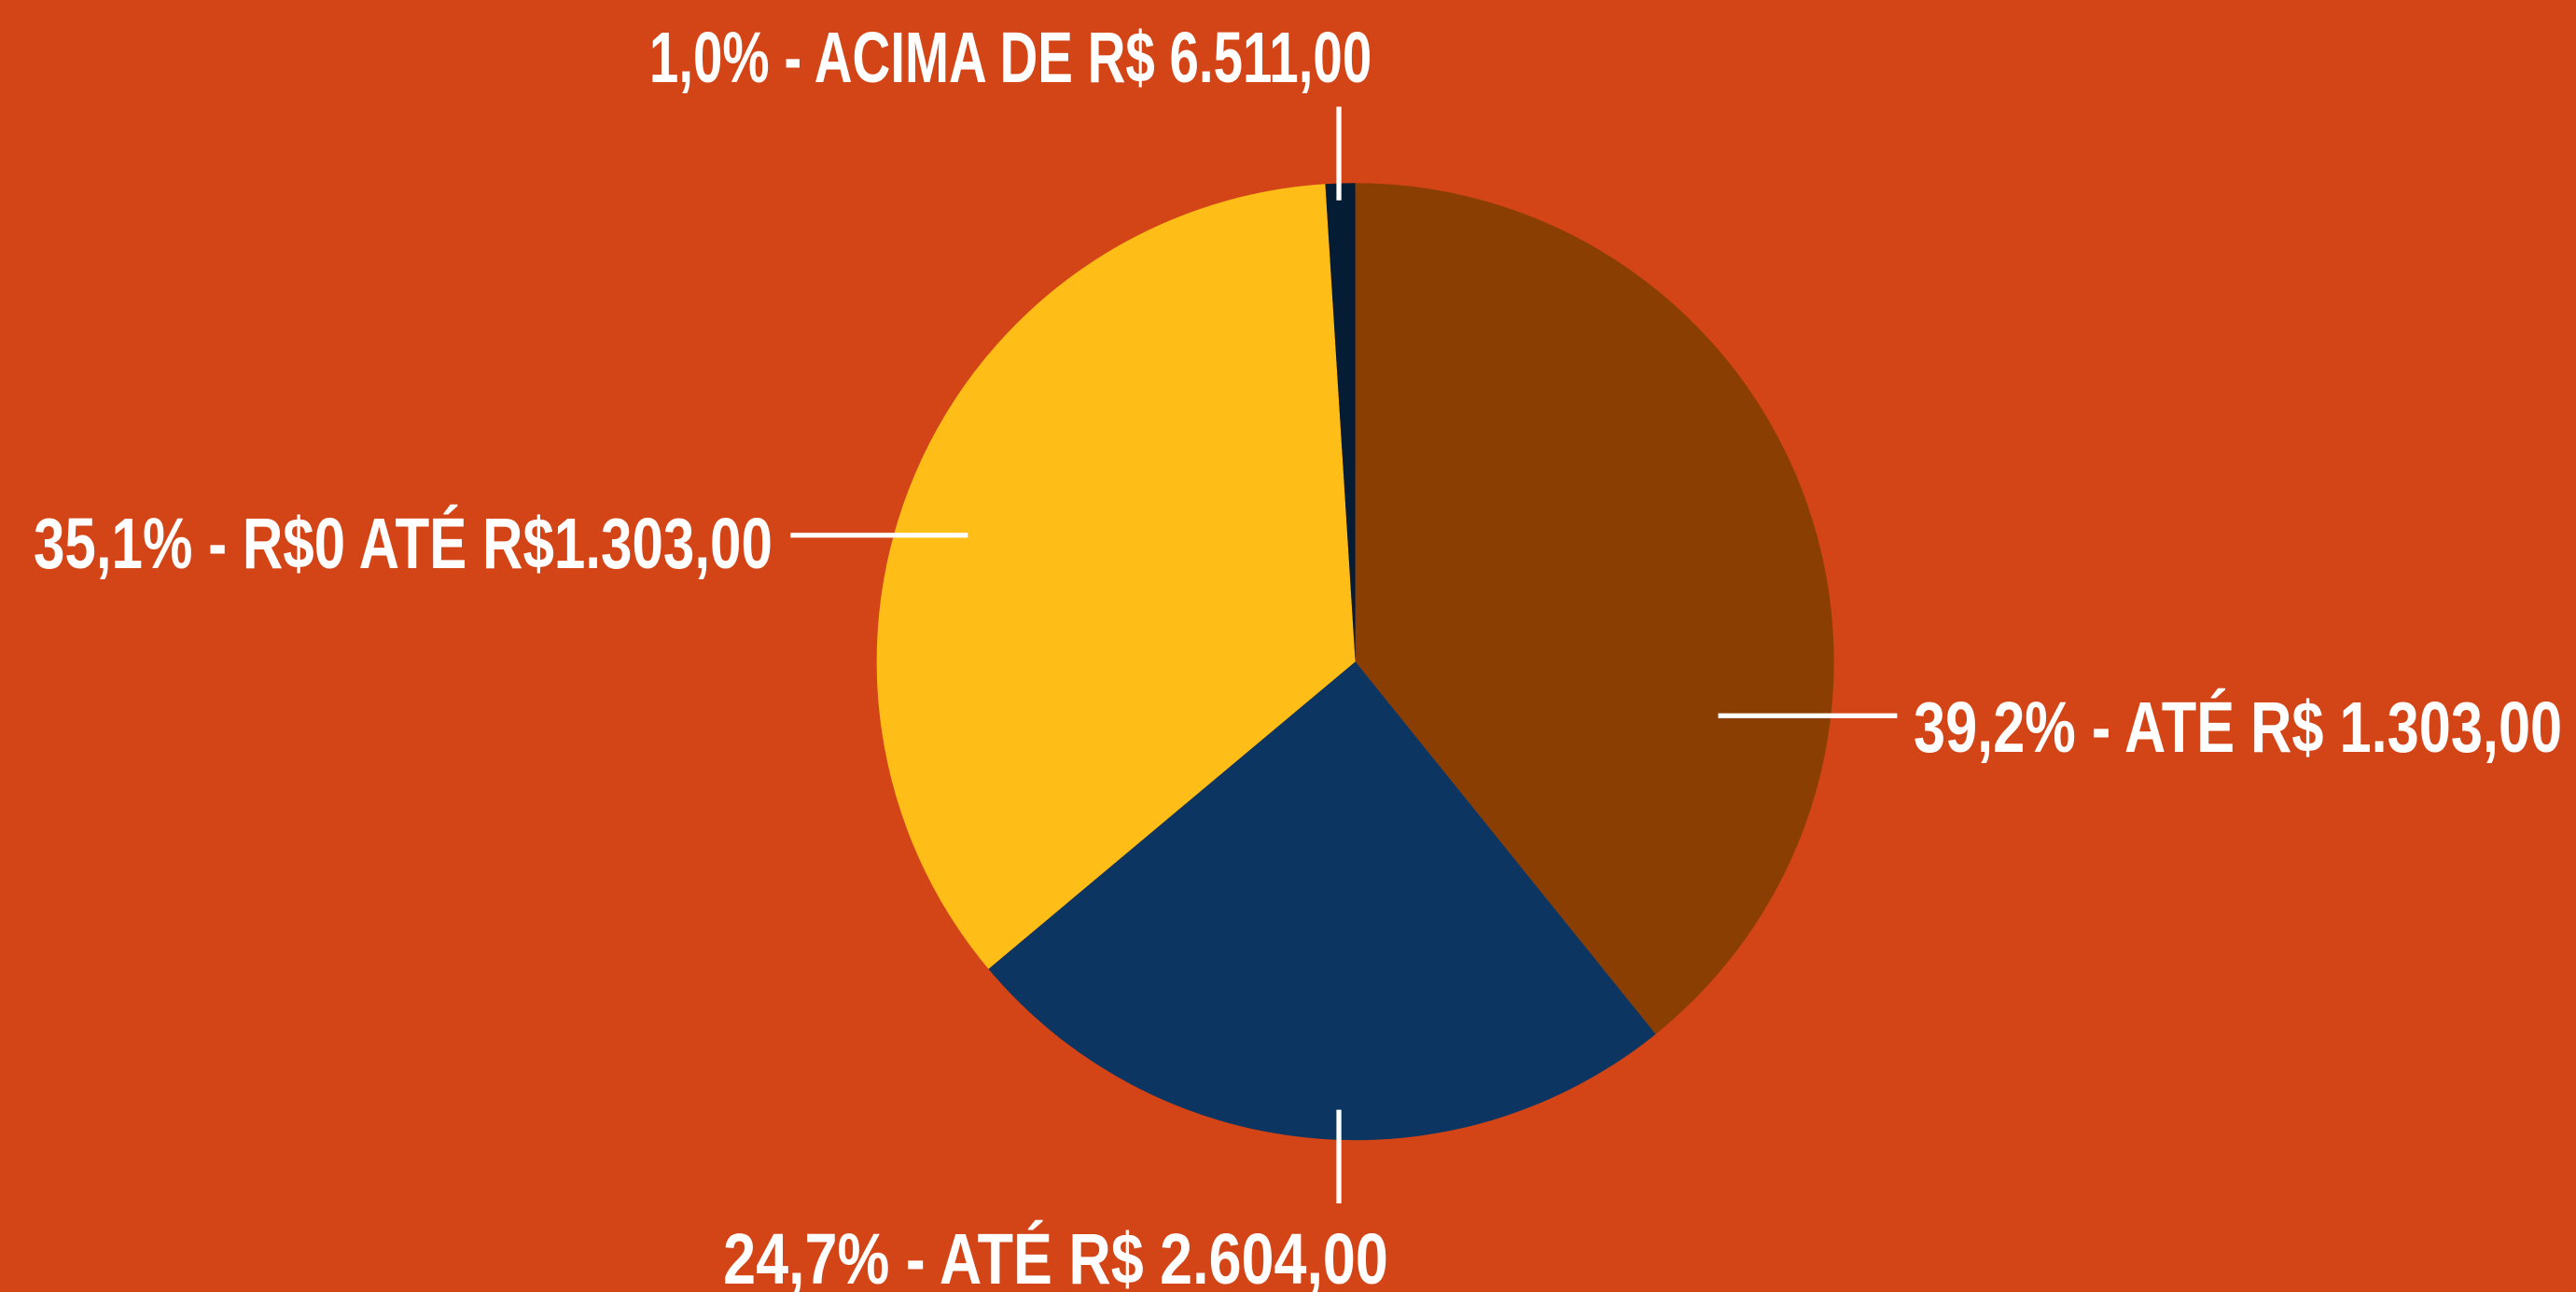 The width and height of the screenshot is (2576, 1292). What do you see at coordinates (2238, 728) in the screenshot?
I see `slice-label: 39,2% - ATÉ R$ 1.303,00` at bounding box center [2238, 728].